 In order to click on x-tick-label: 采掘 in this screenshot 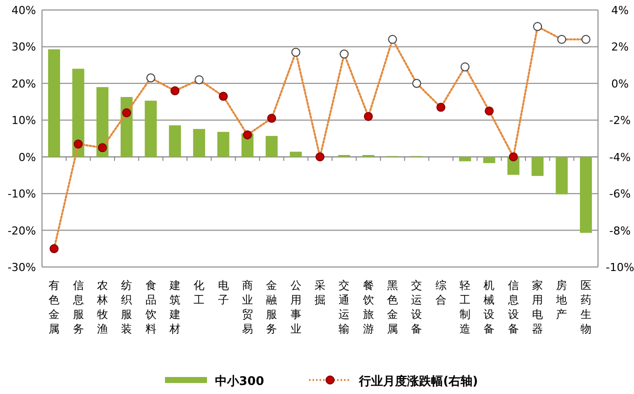, I will do `click(320, 292)`.